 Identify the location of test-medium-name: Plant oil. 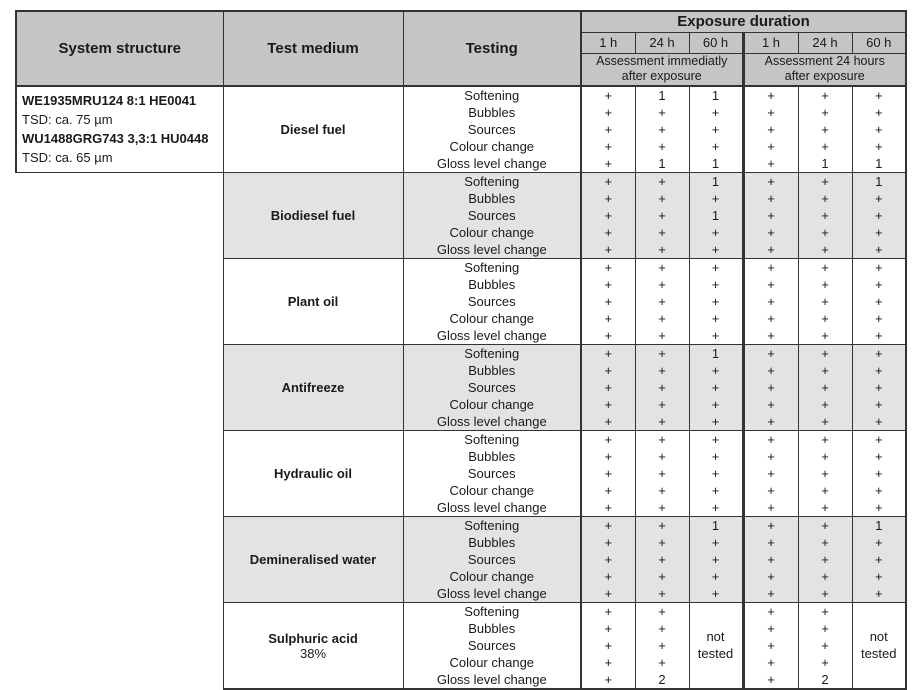
(313, 301).